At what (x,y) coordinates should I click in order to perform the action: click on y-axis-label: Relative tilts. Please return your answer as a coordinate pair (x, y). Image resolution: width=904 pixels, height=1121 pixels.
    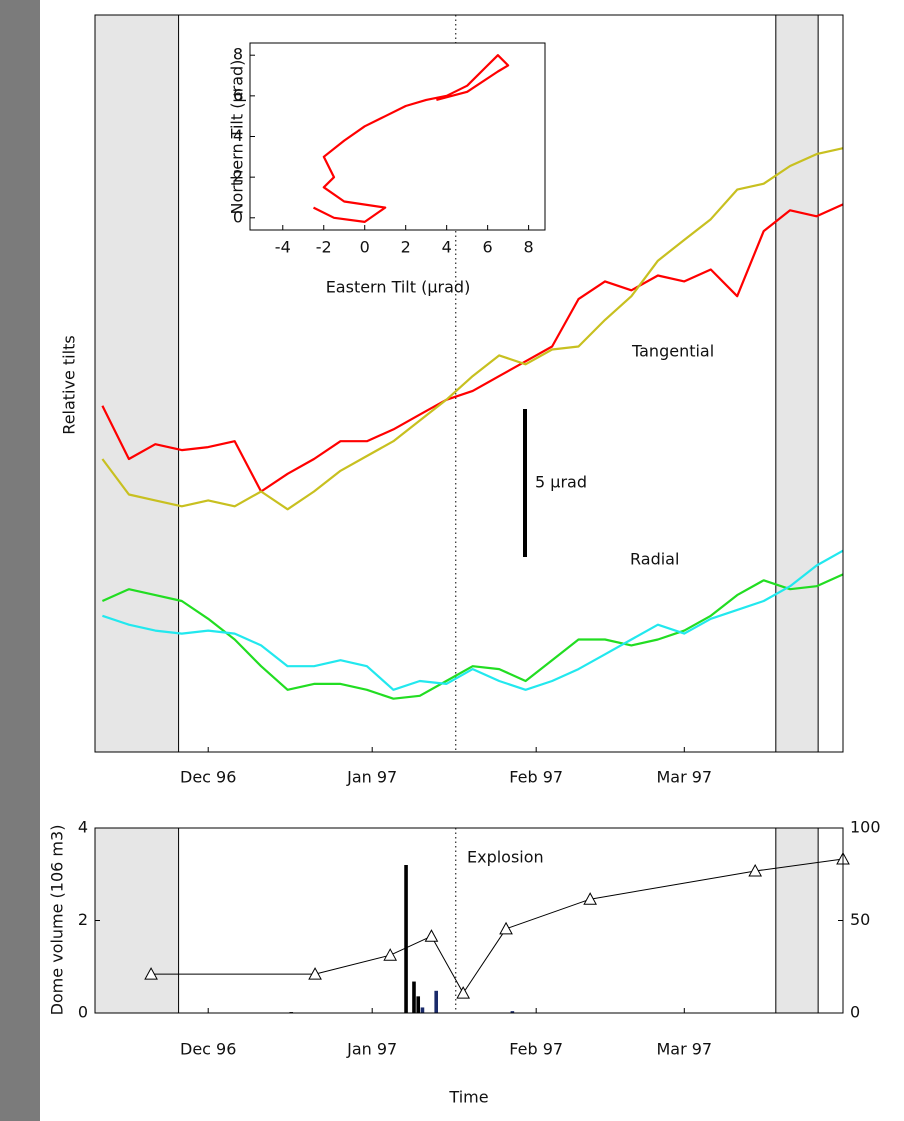
    Looking at the image, I should click on (69, 384).